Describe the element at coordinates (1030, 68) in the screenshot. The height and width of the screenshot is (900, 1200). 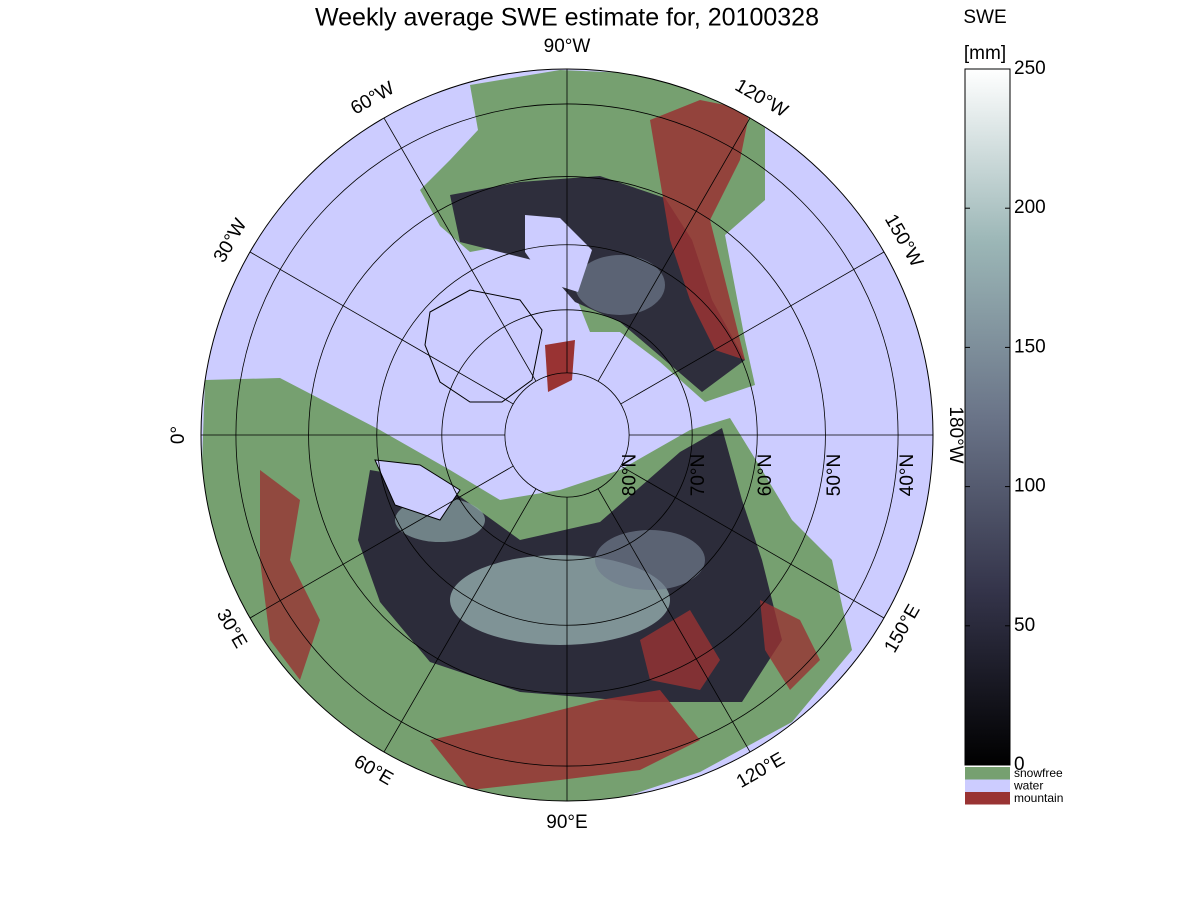
I see `colorbar-tick-label: 250` at that location.